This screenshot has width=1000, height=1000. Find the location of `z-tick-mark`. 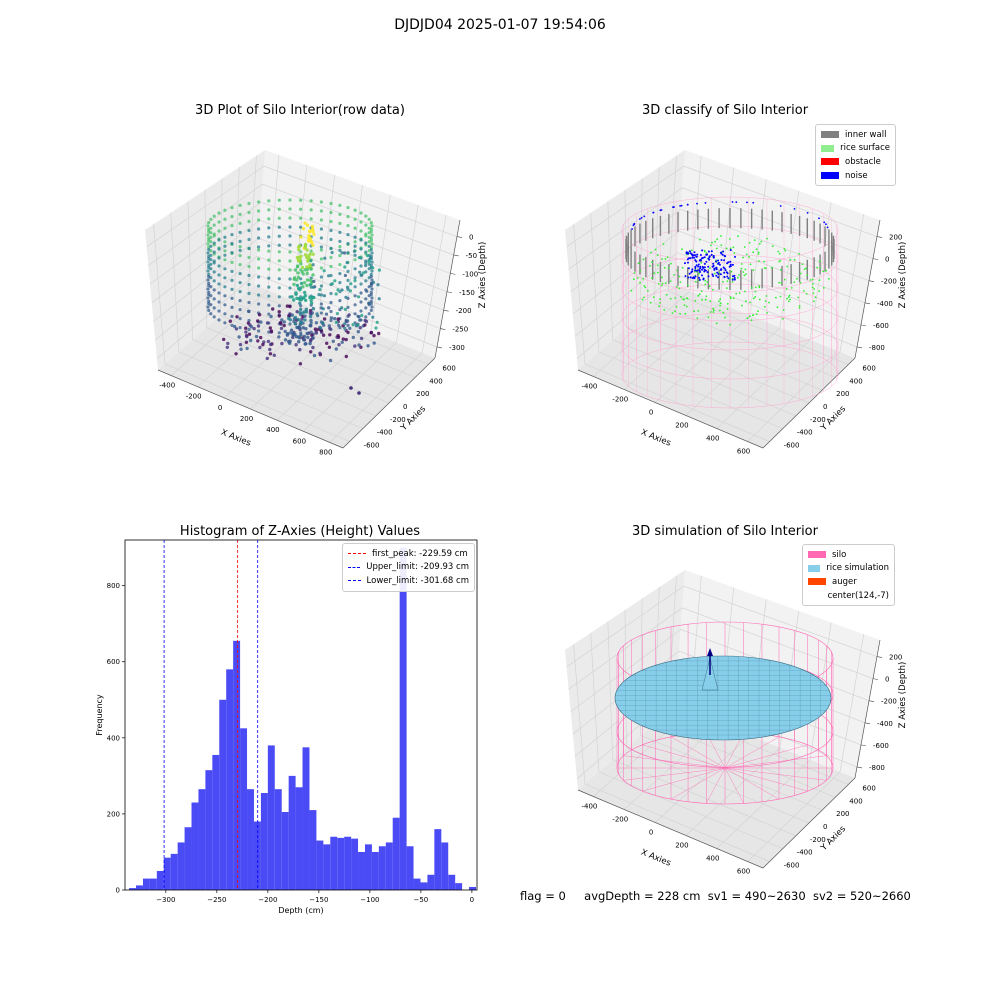

z-tick-mark is located at coordinates (875, 679).